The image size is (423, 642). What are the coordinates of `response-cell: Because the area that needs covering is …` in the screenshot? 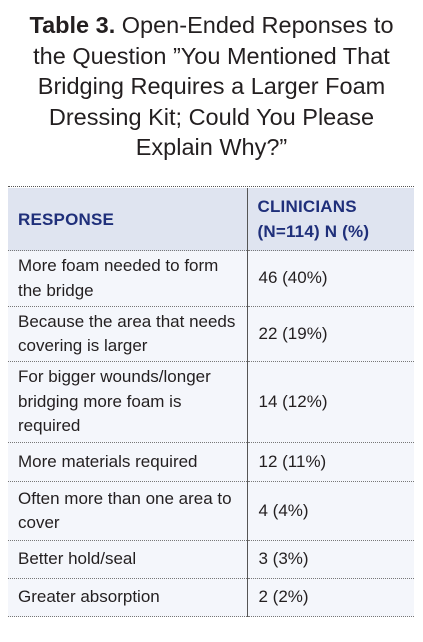 It's located at (128, 334).